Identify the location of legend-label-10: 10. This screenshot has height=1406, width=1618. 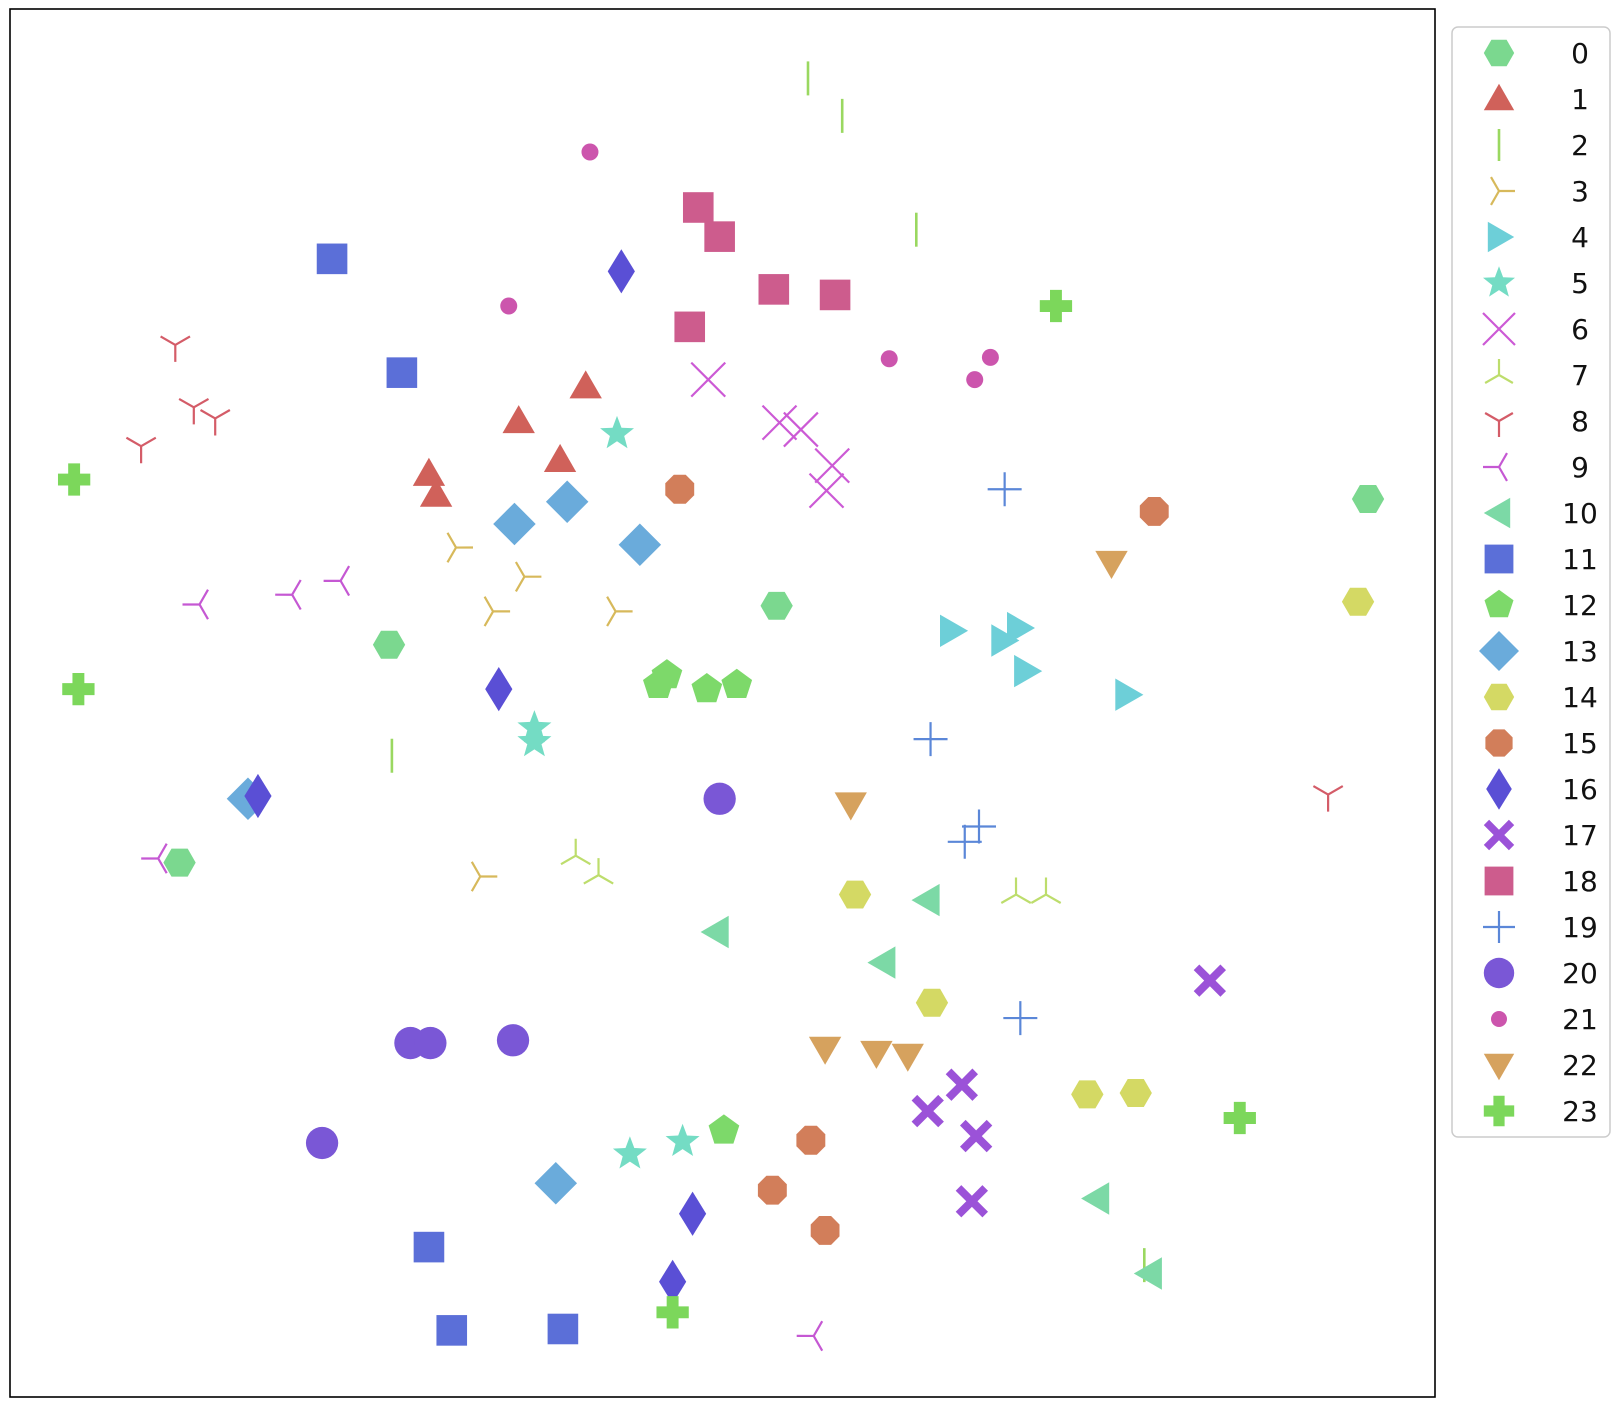
(1580, 513).